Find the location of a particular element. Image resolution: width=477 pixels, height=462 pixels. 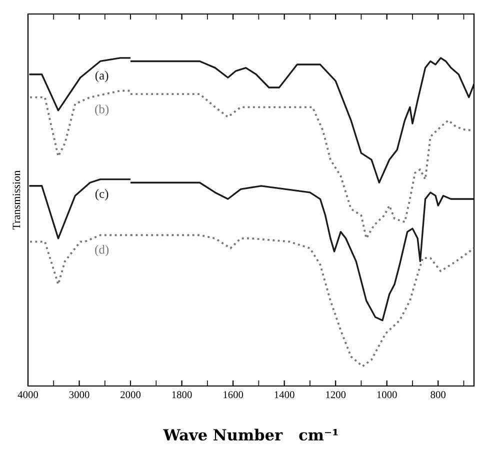

series-label: (a) is located at coordinates (101, 76).